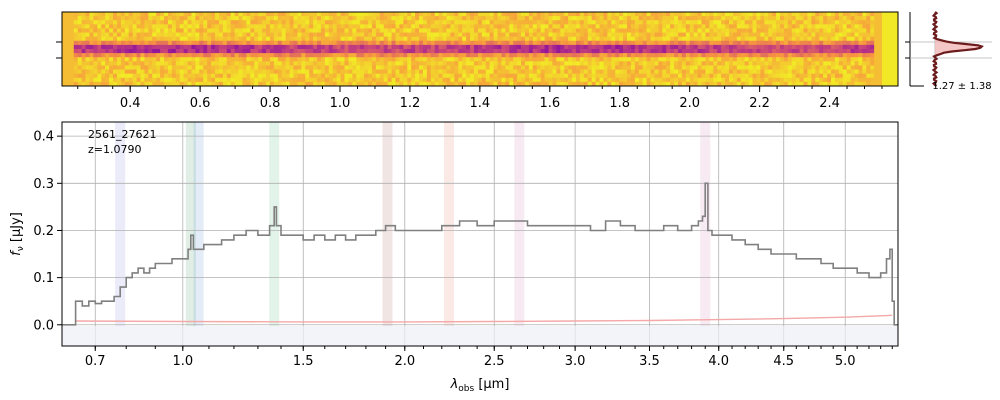 The width and height of the screenshot is (1000, 400). Describe the element at coordinates (43, 184) in the screenshot. I see `y-tick-label: 0.3` at that location.